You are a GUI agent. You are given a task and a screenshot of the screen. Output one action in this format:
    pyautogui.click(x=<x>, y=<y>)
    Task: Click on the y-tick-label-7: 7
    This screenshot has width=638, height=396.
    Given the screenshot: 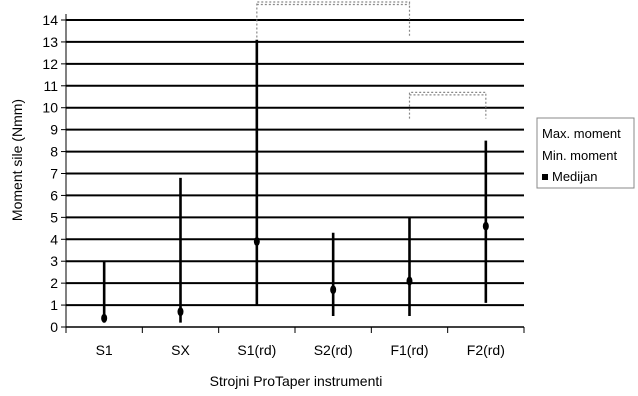 What is the action you would take?
    pyautogui.click(x=54, y=174)
    